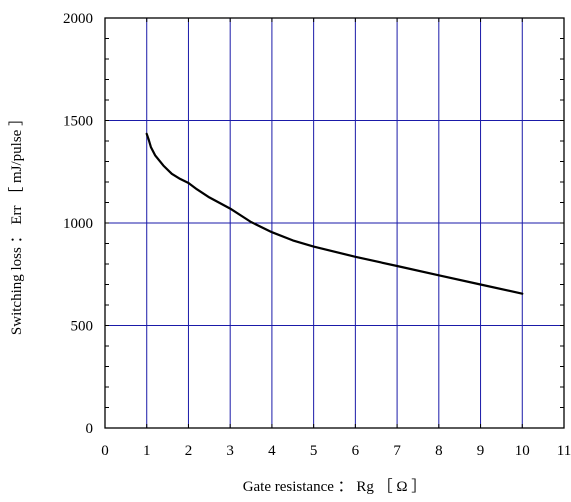  I want to click on y-axis-label: Switching loss ： Err ［ mJ/pulse ］, so click(16, 223).